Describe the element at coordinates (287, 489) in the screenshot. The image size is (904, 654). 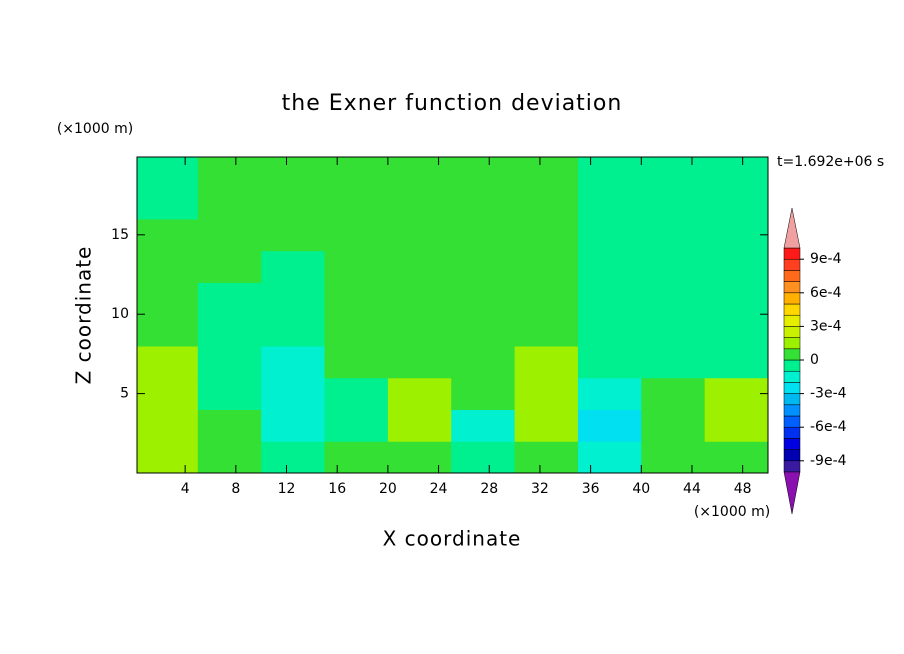
I see `x-tick-label: 12` at that location.